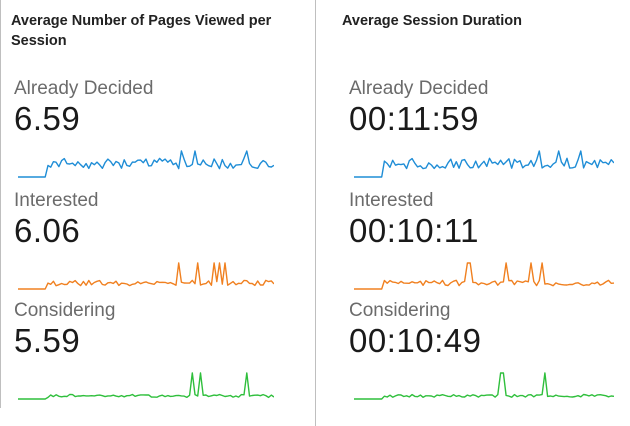 This screenshot has width=630, height=426. I want to click on series-value: 00:10:11, so click(414, 230).